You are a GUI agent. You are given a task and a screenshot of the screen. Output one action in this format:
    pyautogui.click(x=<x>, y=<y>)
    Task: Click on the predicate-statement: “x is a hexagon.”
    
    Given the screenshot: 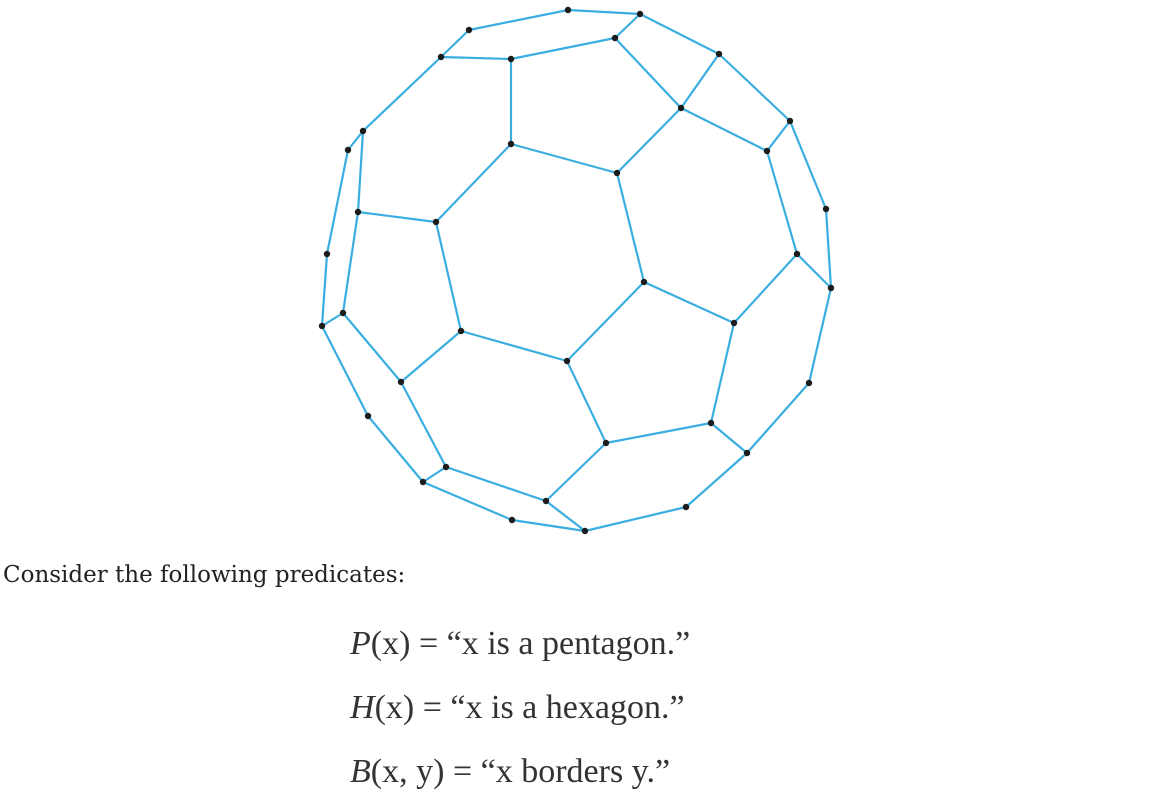 What is the action you would take?
    pyautogui.click(x=567, y=707)
    